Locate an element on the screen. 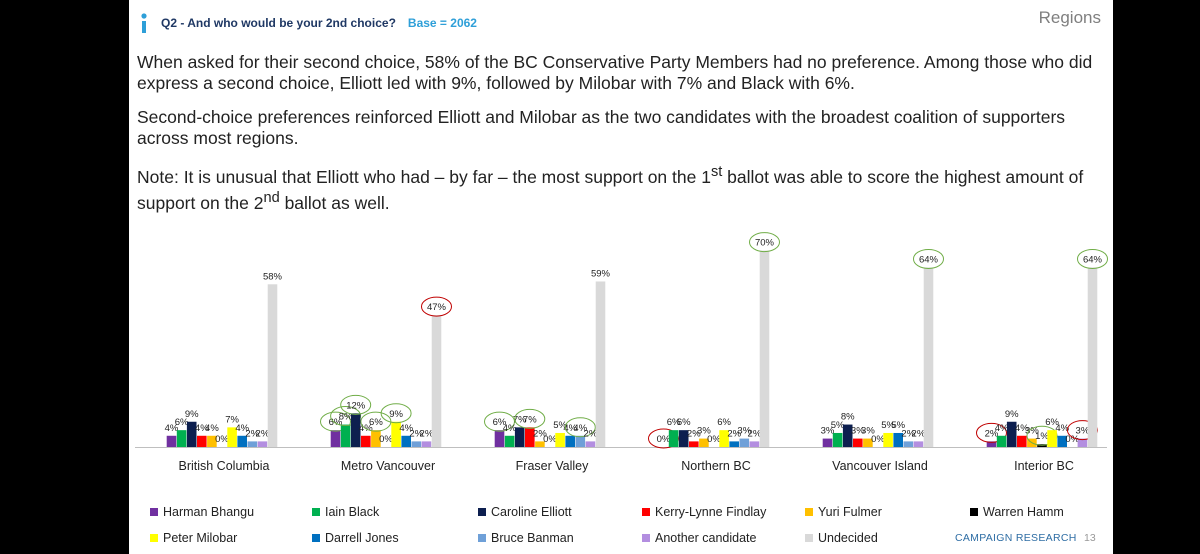 This screenshot has height=554, width=1200. data-label-5-9: 3% is located at coordinates (1083, 431).